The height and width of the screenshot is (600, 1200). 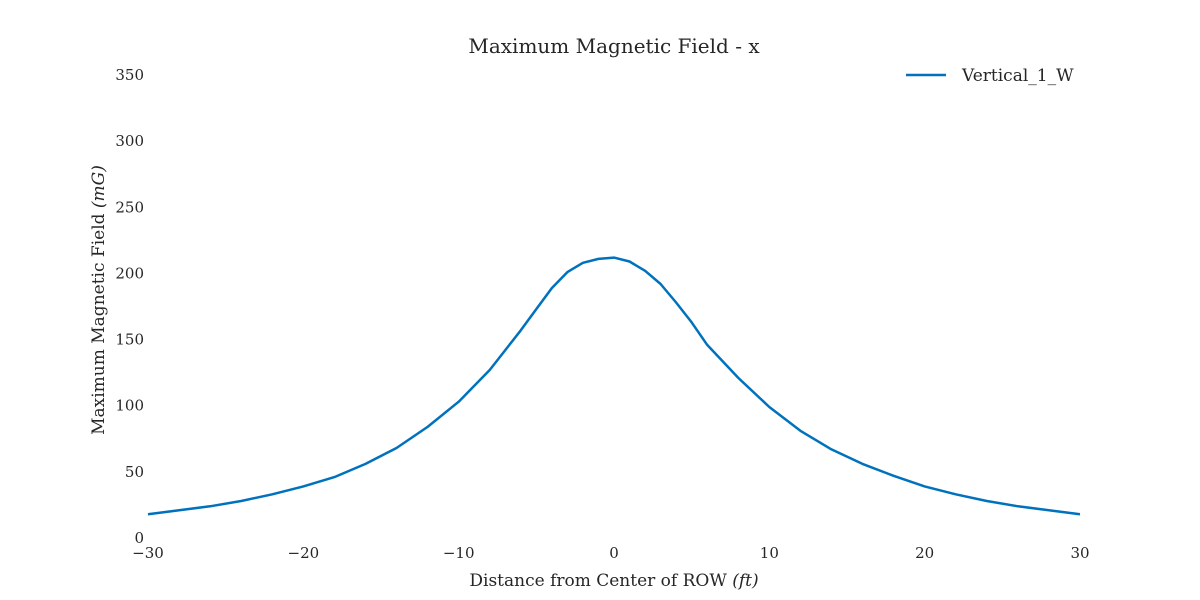 What do you see at coordinates (129, 406) in the screenshot?
I see `y-tick-label: 100` at bounding box center [129, 406].